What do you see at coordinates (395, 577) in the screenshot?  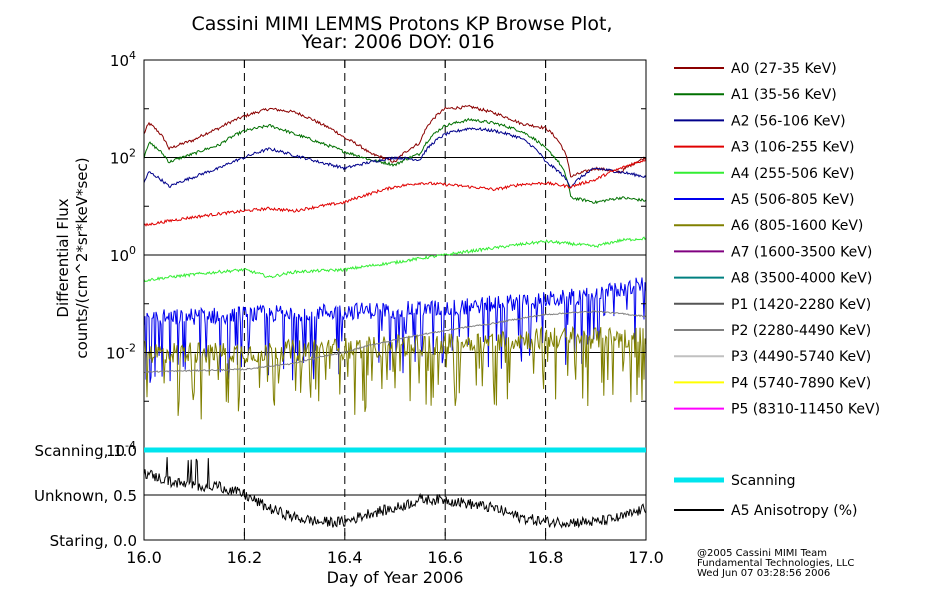 I see `x-axis-label: Day of Year 2006` at bounding box center [395, 577].